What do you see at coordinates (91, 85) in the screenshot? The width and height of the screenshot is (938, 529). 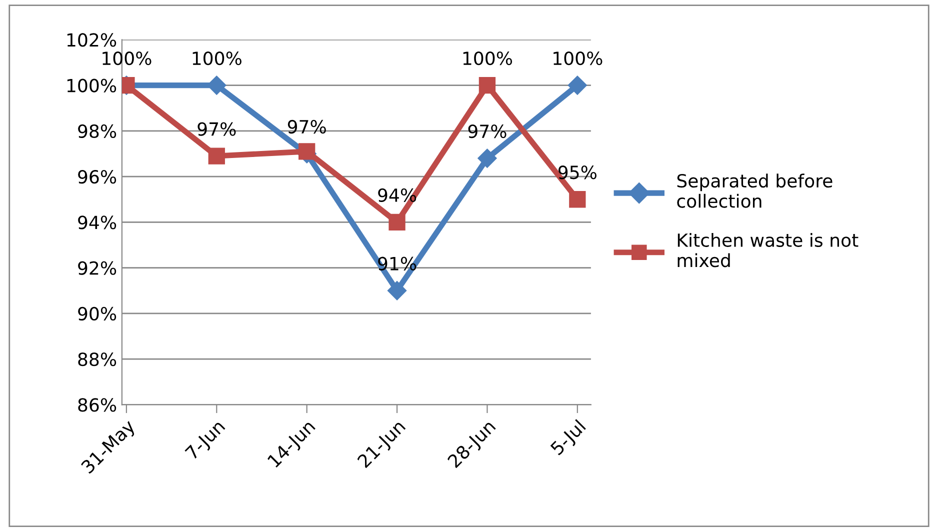 I see `y-tick-label: 100%` at bounding box center [91, 85].